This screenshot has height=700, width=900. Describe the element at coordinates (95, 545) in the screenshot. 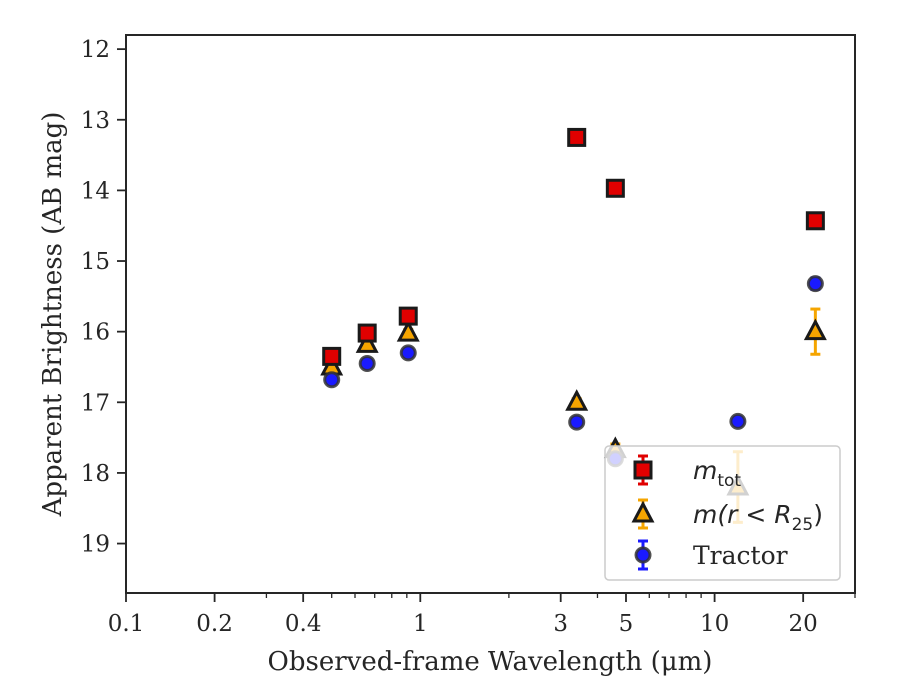

I see `y-tick-label: 19` at that location.